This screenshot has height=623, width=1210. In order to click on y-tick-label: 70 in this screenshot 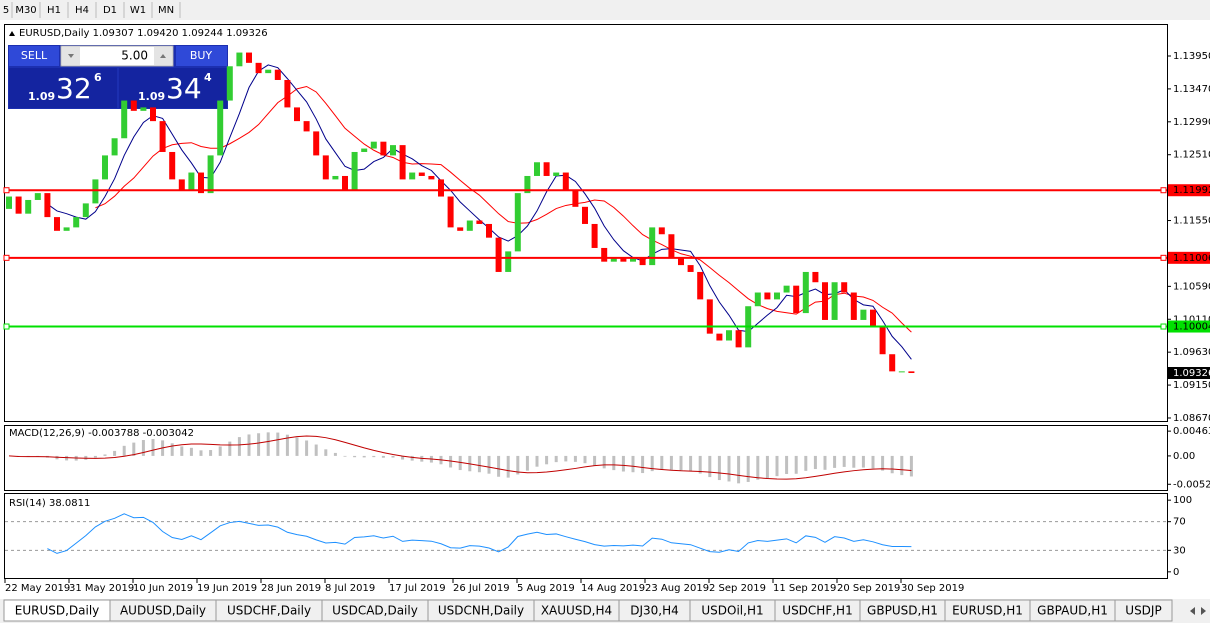, I will do `click(1179, 522)`.